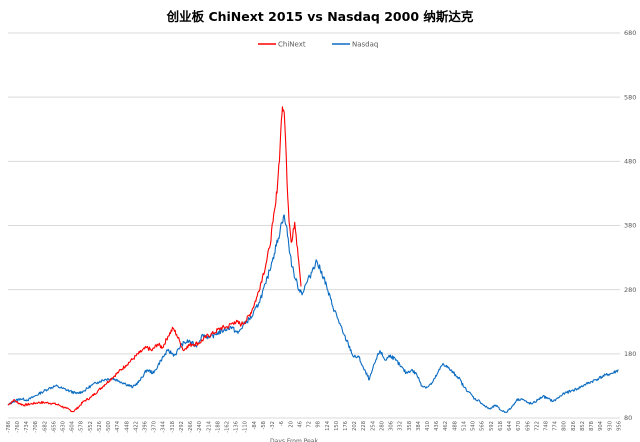  What do you see at coordinates (291, 424) in the screenshot?
I see `x-tick-label: 20` at bounding box center [291, 424].